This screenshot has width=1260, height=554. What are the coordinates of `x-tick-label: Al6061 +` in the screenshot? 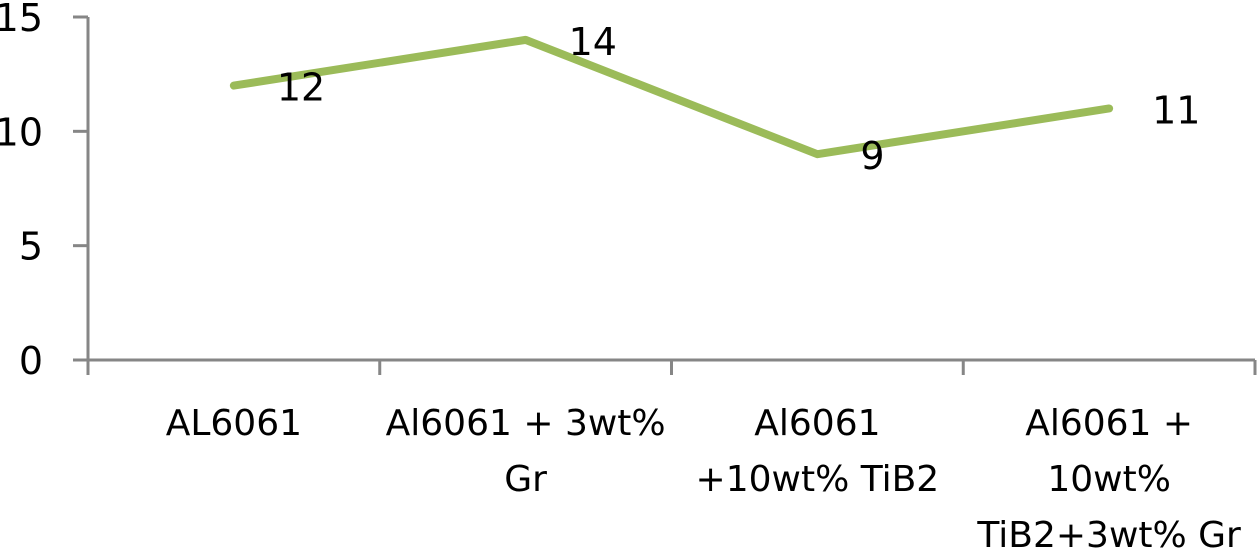 It's located at (1109, 423).